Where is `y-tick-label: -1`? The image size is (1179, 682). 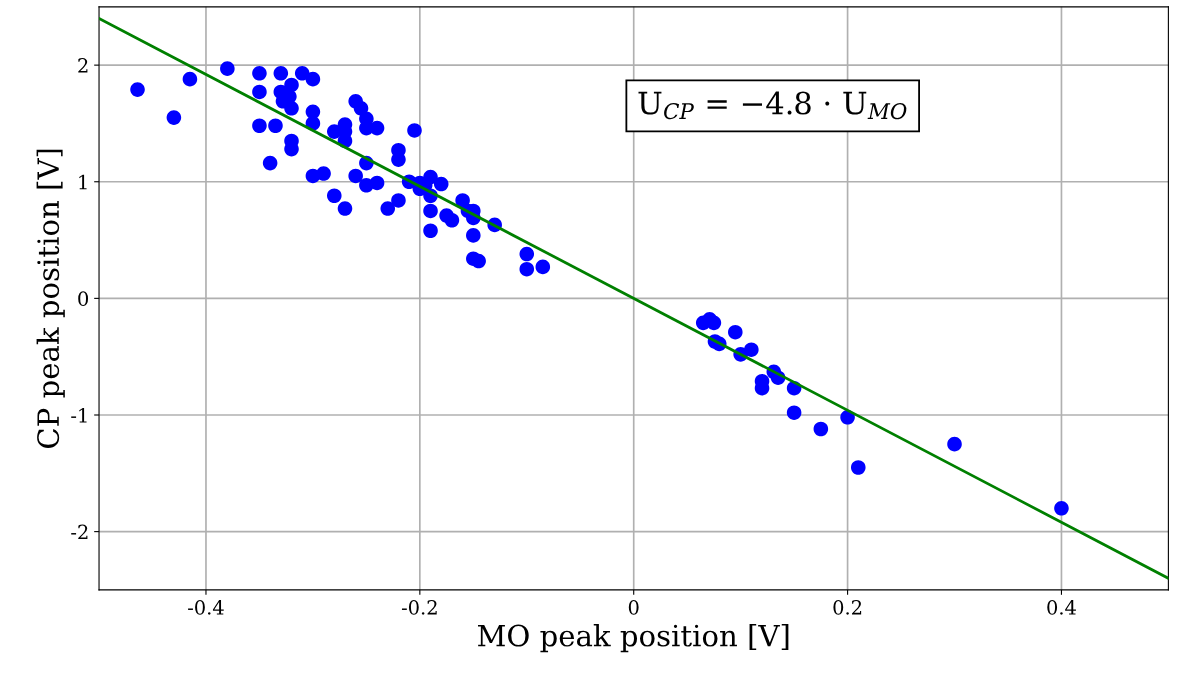 y-tick-label: -1 is located at coordinates (79, 415).